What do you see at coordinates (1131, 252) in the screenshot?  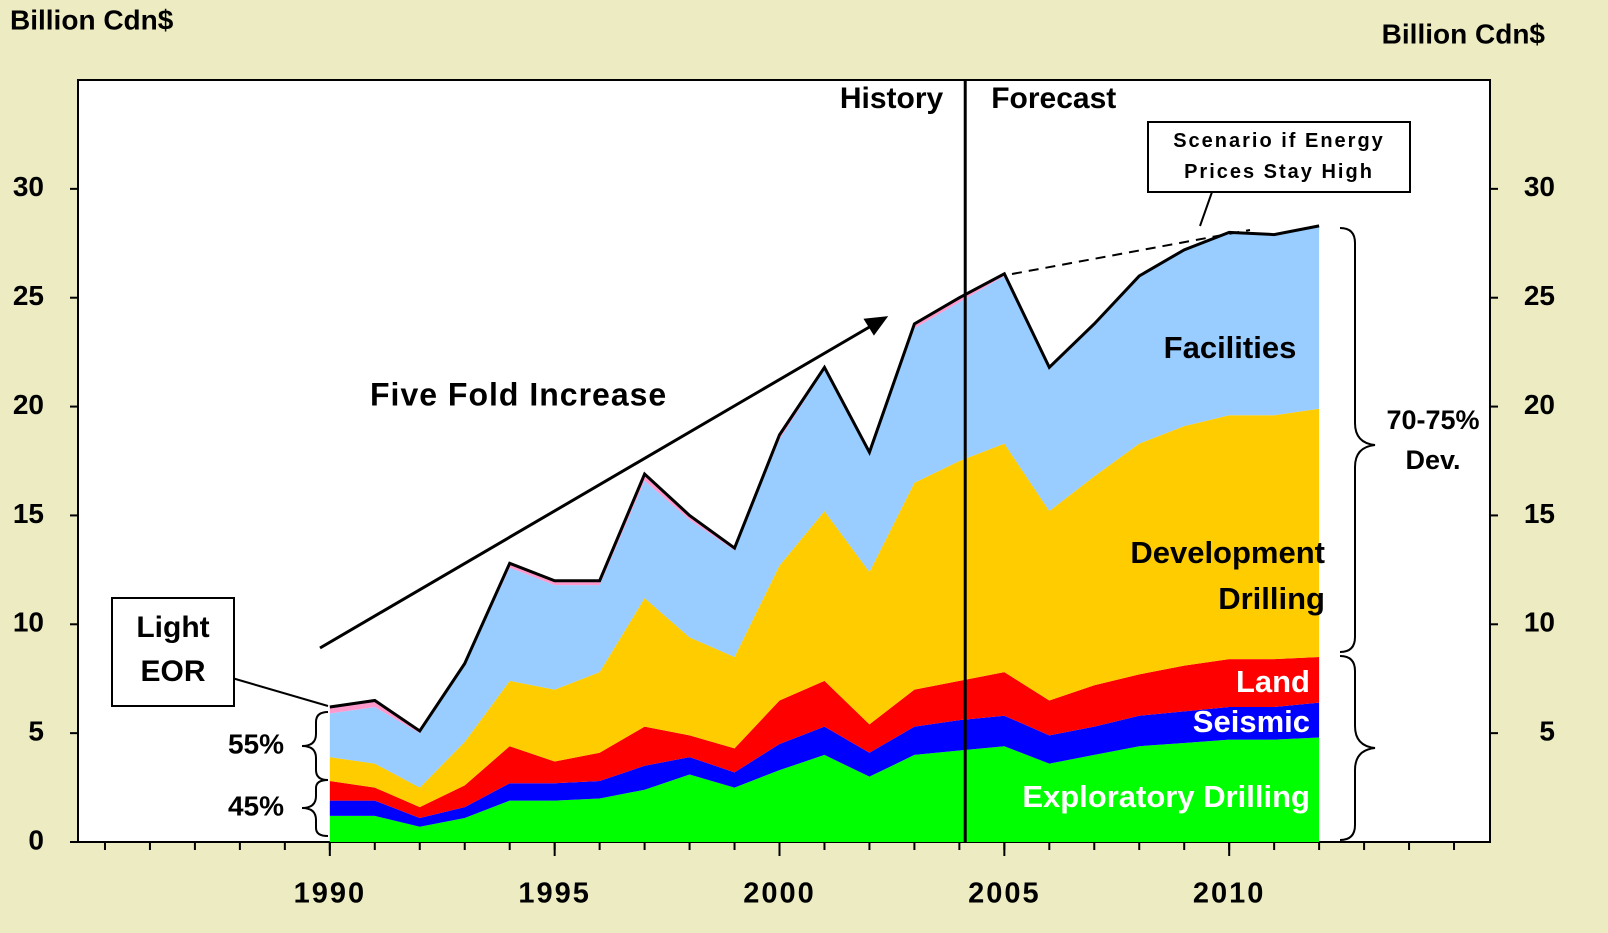 I see `scenario-line` at bounding box center [1131, 252].